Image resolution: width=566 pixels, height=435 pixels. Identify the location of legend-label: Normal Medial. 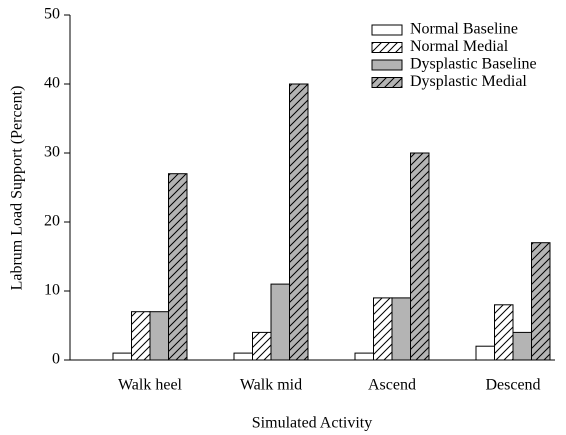
(459, 46).